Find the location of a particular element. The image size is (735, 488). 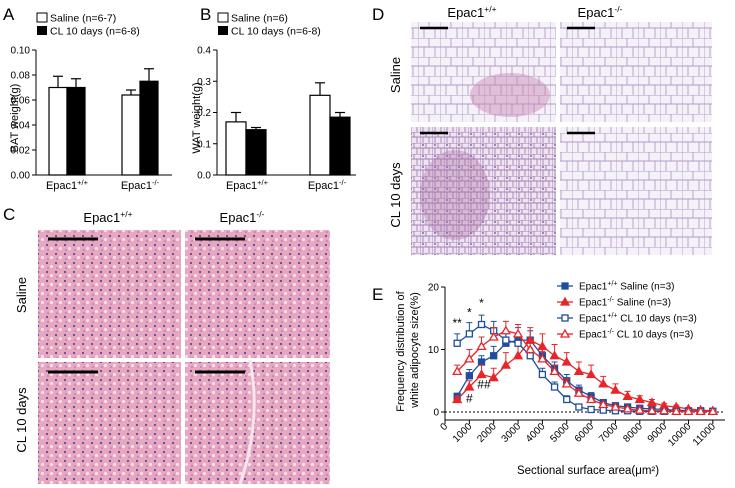

legend-entry-rest: Saline (n=3) is located at coordinates (645, 287).